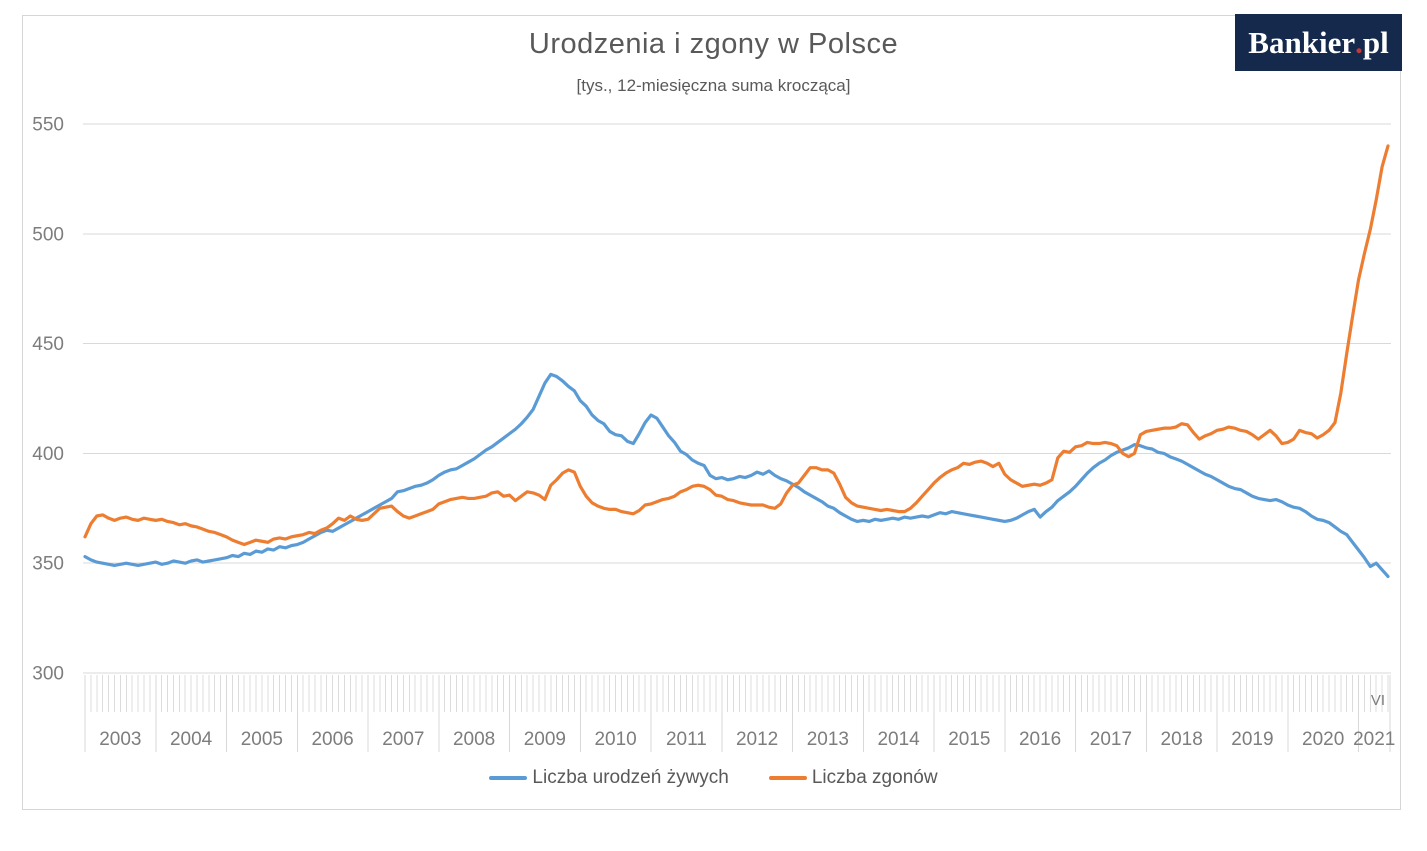 The width and height of the screenshot is (1427, 851). What do you see at coordinates (48, 674) in the screenshot?
I see `y-tick-label: 300` at bounding box center [48, 674].